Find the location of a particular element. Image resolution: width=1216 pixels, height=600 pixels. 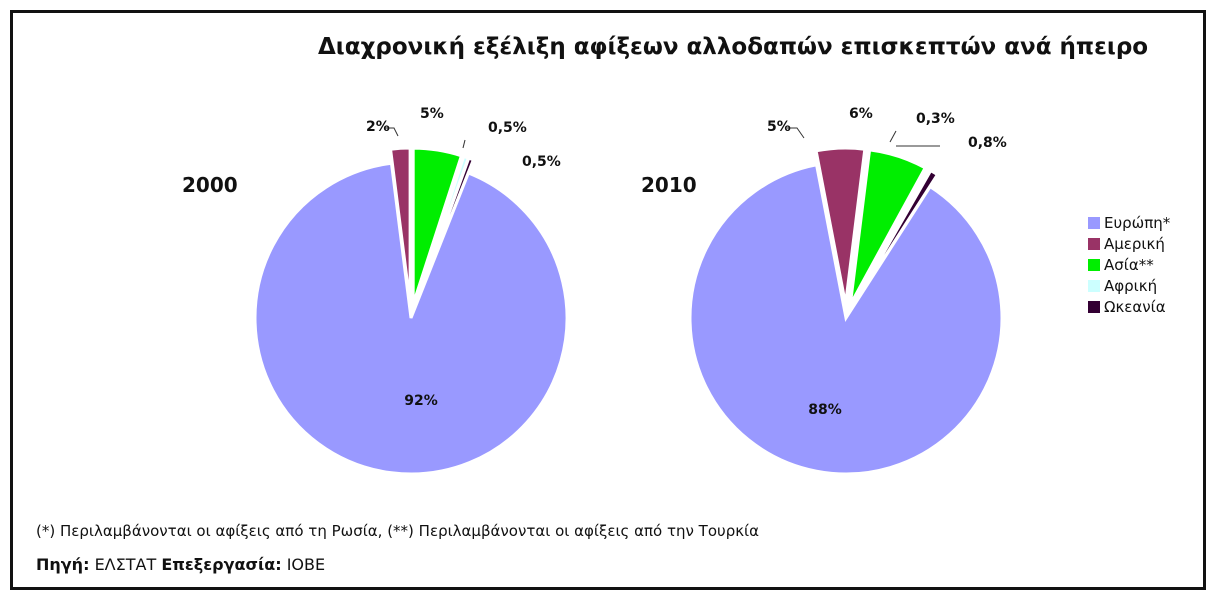

legend: Ευρώπη* Αμερική Ασία** Αφρική Ωκεανία is located at coordinates (1129, 264).